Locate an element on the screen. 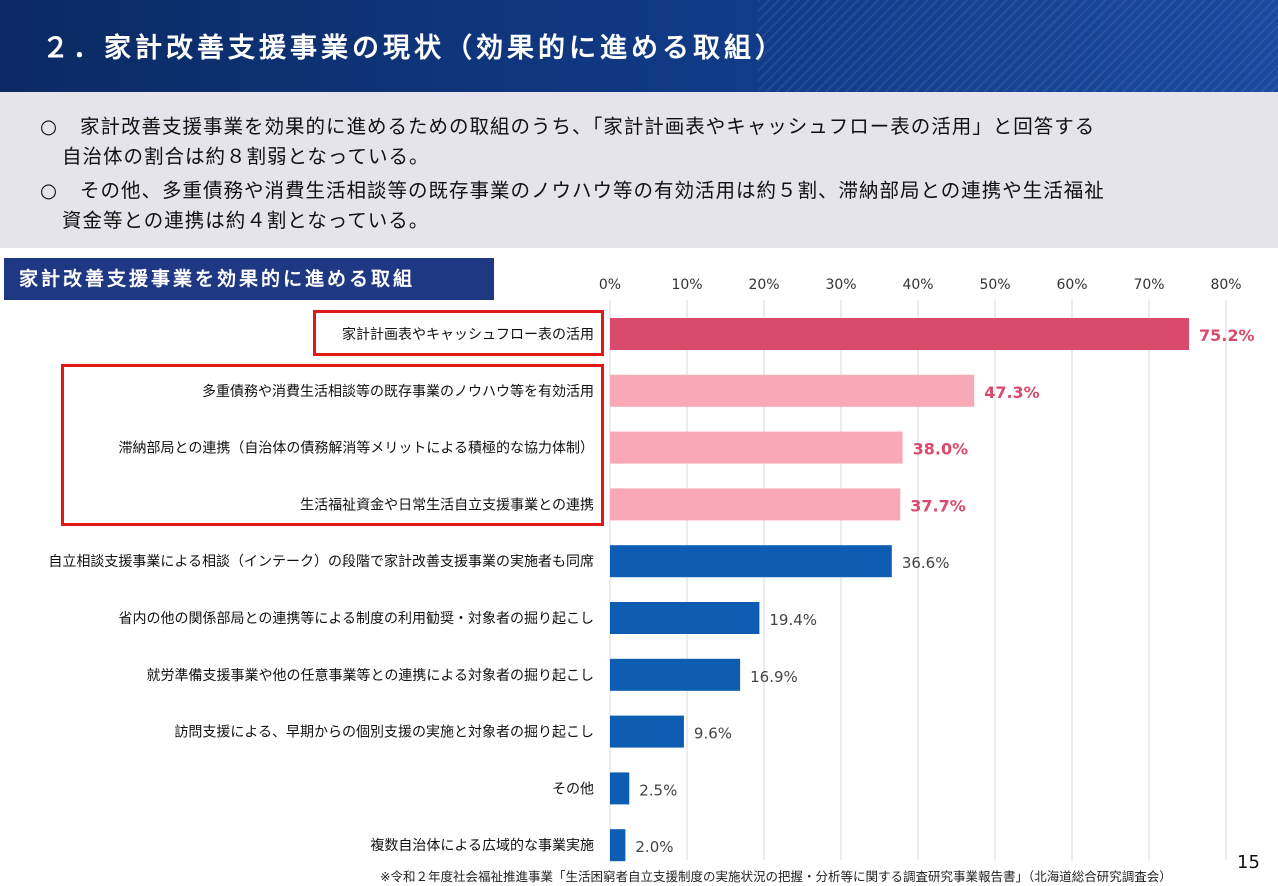  category-label: その他 is located at coordinates (573, 789).